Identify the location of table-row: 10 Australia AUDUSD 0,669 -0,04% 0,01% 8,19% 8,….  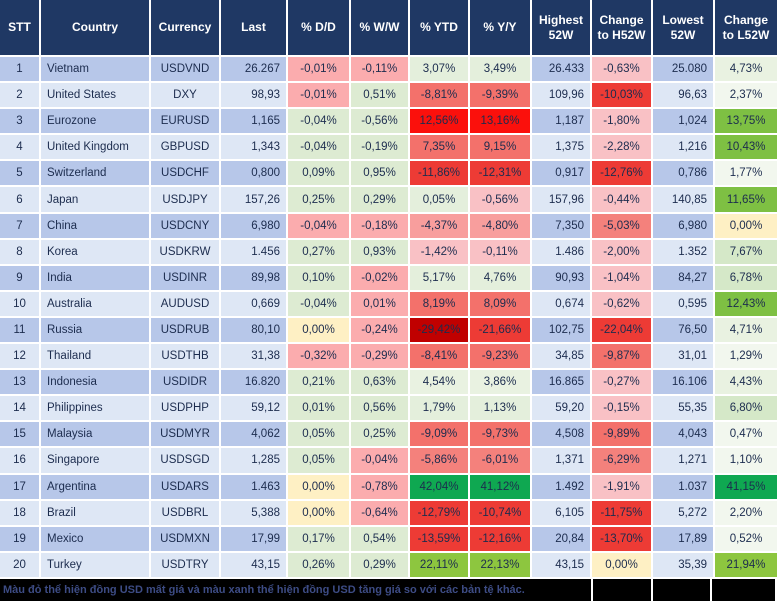
(388, 304).